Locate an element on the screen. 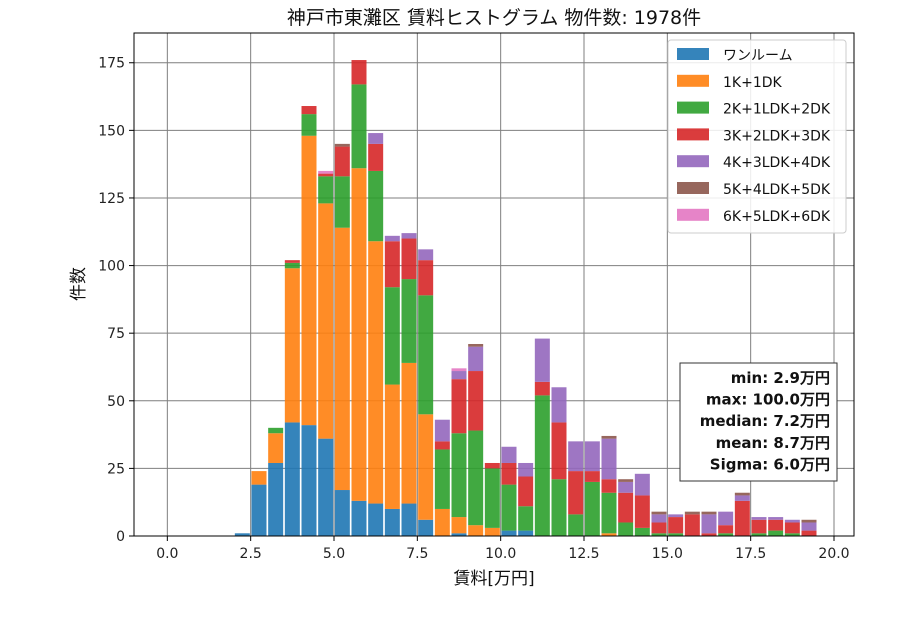 The width and height of the screenshot is (900, 630). legend-frame is located at coordinates (757, 136).